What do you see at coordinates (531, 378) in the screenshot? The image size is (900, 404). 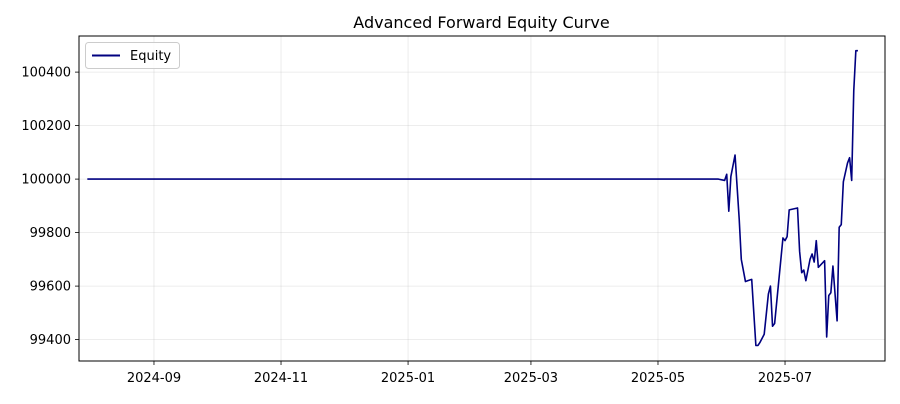 I see `x-tick-label: 2025-03` at bounding box center [531, 378].